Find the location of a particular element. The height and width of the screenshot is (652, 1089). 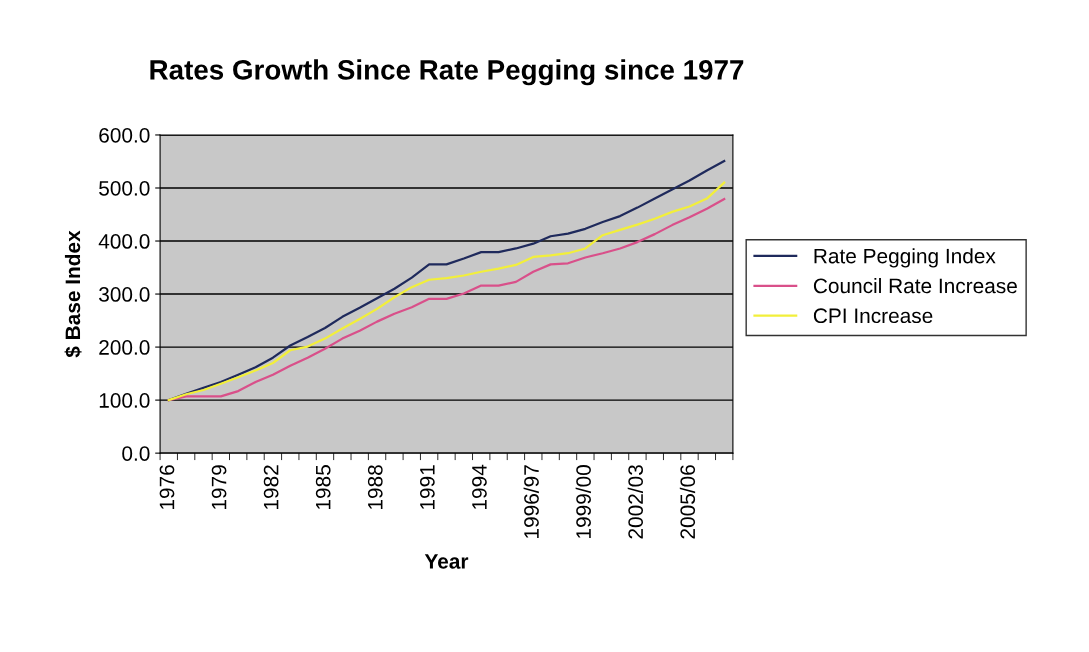

chart-title: Rates Growth Since Rate Pegging since 1977 is located at coordinates (447, 72).